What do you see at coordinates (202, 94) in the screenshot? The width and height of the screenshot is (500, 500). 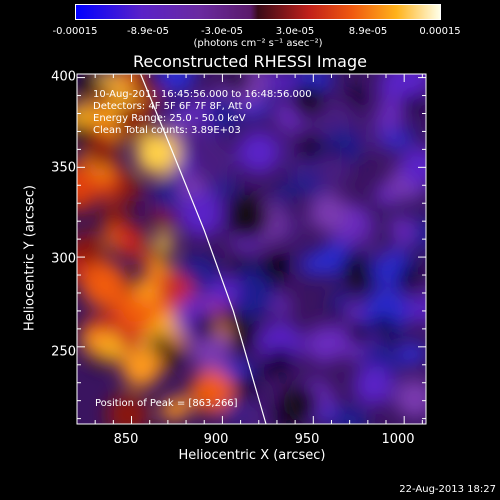 I see `annotation-time-range: 10-Aug-2011 16:45:56.000 to 16:48:56.000` at bounding box center [202, 94].